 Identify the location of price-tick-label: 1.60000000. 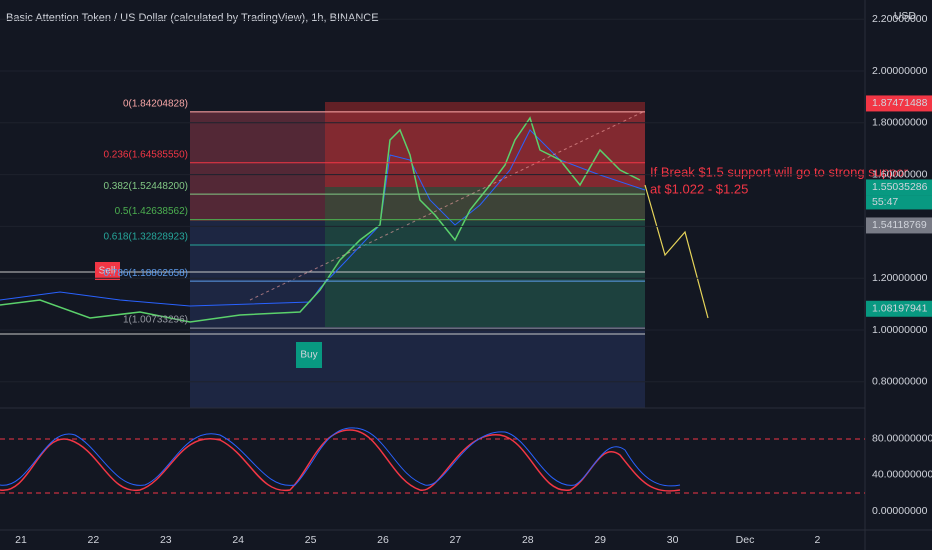
(900, 174).